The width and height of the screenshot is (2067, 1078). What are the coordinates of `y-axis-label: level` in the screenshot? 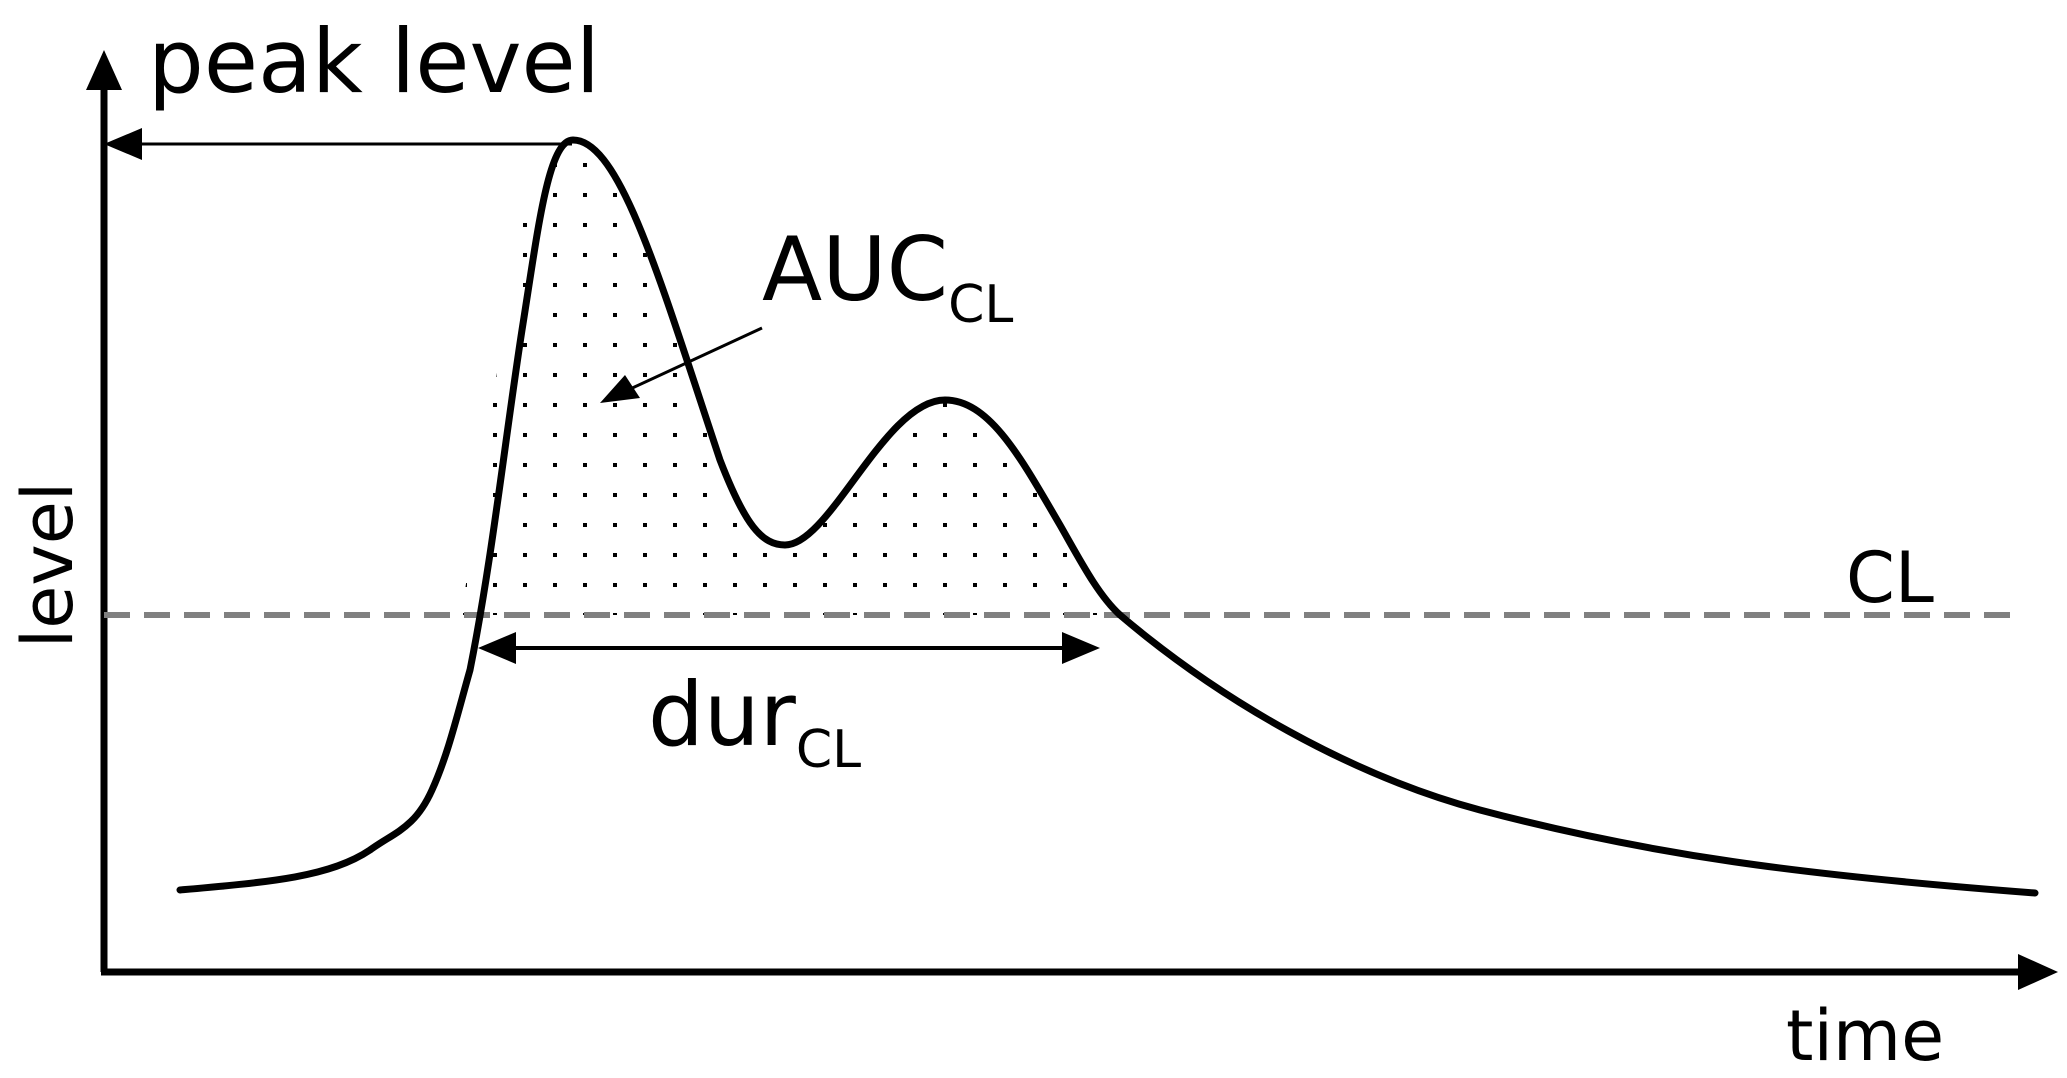 It's located at (48, 565).